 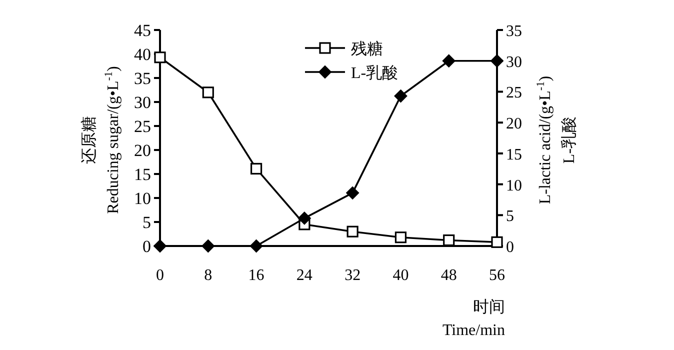 I want to click on y-tick-label: 45, so click(x=142, y=30).